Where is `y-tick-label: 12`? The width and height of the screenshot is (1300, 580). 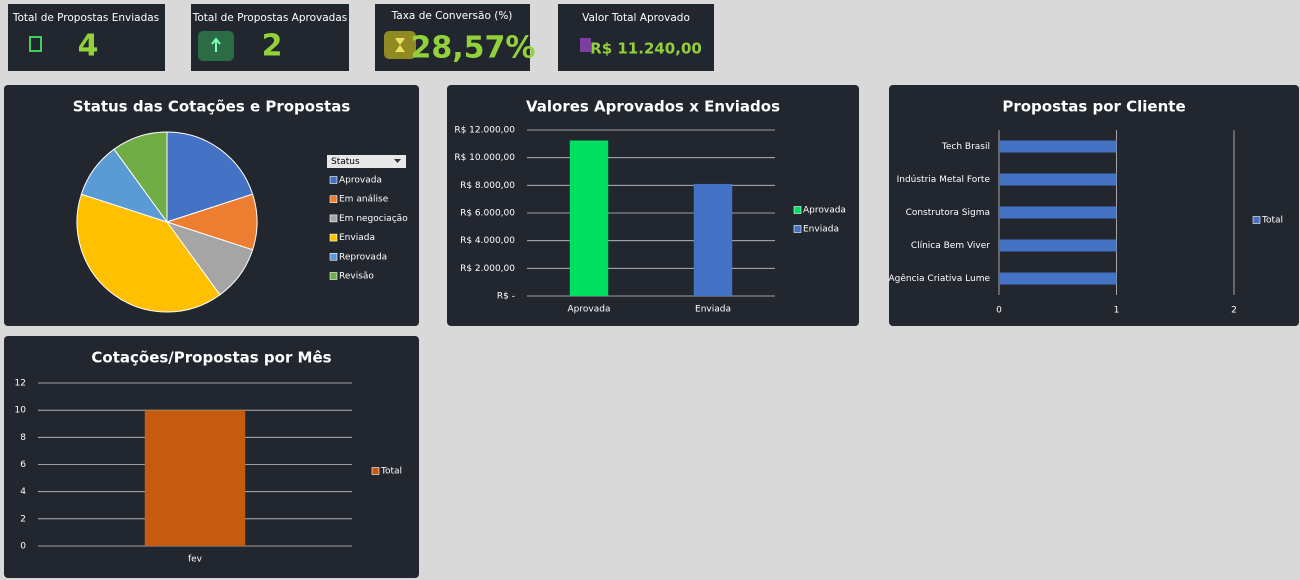
y-tick-label: 12 is located at coordinates (20, 384).